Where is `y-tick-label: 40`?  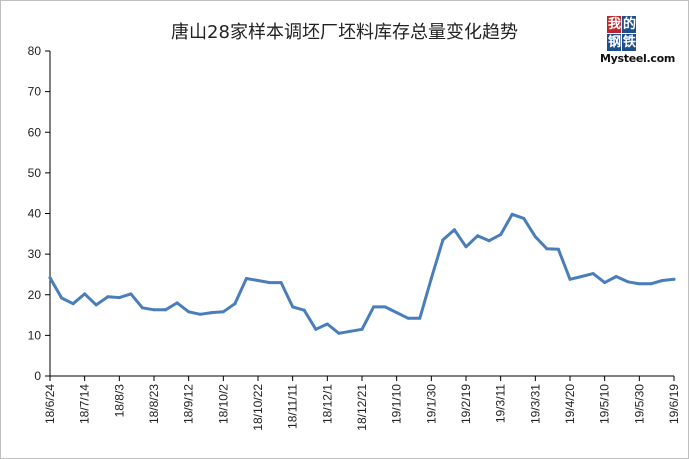 y-tick-label: 40 is located at coordinates (35, 214).